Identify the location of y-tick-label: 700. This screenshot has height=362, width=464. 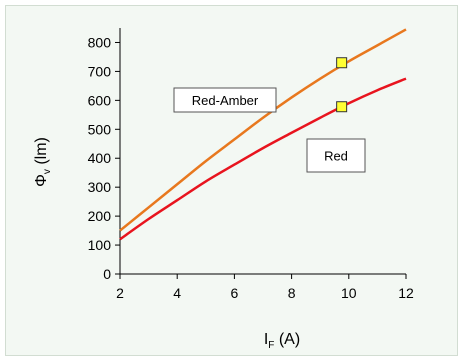
(100, 71).